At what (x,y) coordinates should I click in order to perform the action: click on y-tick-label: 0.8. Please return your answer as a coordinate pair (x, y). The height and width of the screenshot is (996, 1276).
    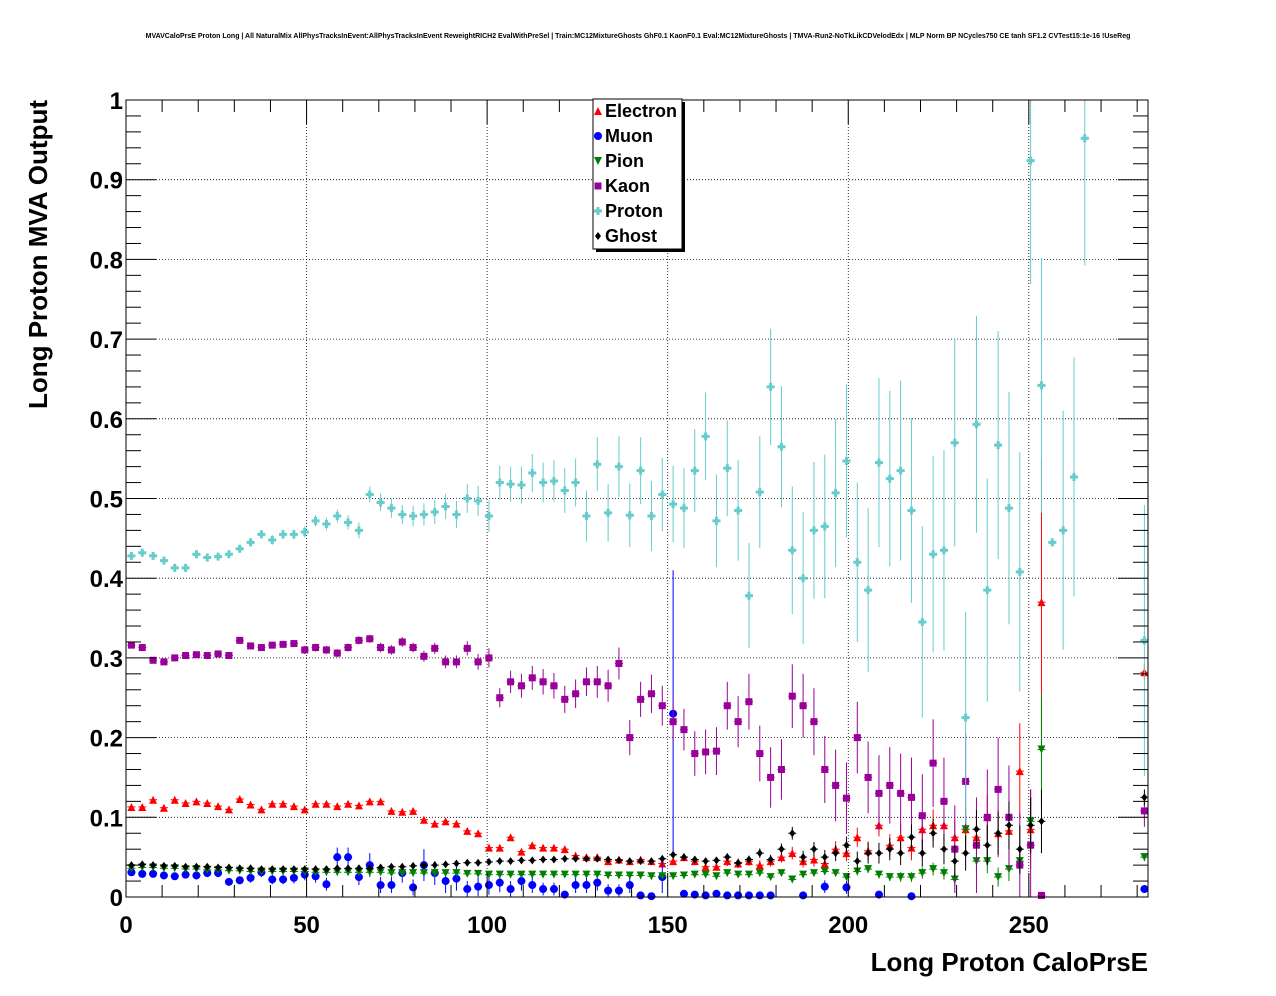
    Looking at the image, I should click on (106, 260).